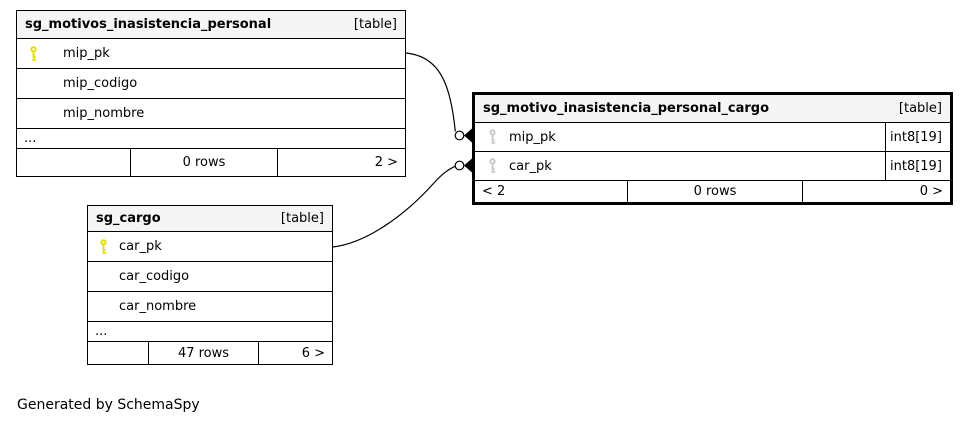 This screenshot has width=969, height=424. What do you see at coordinates (211, 114) in the screenshot?
I see `column-row: mip_nombre` at bounding box center [211, 114].